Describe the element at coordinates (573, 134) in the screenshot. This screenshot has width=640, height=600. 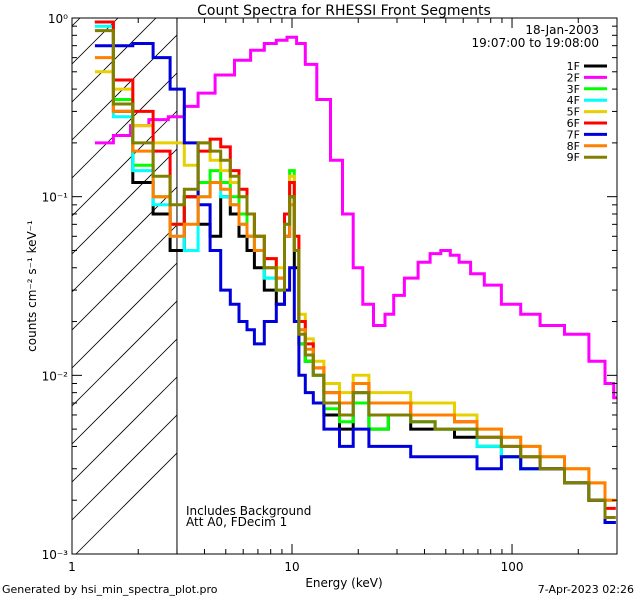
I see `legend-label-7F: 7F` at that location.